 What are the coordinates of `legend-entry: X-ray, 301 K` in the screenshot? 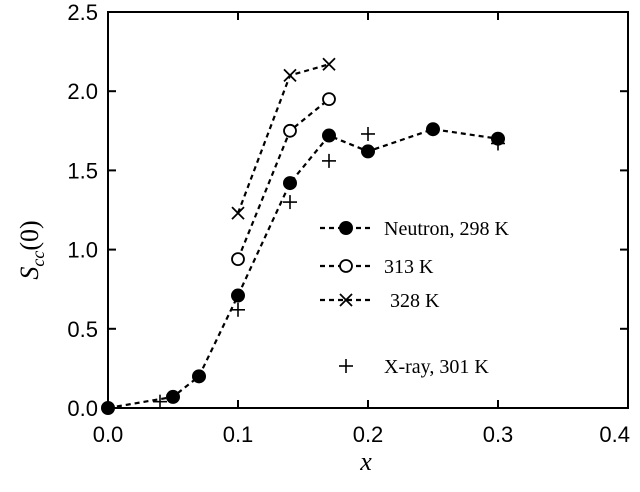 It's located at (414, 367).